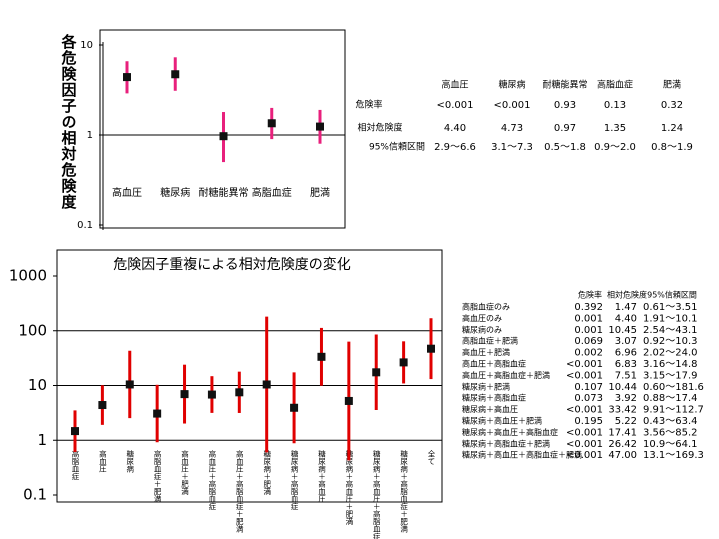 This screenshot has width=719, height=539. What do you see at coordinates (588, 341) in the screenshot?
I see `table-cell: 0.069` at bounding box center [588, 341].